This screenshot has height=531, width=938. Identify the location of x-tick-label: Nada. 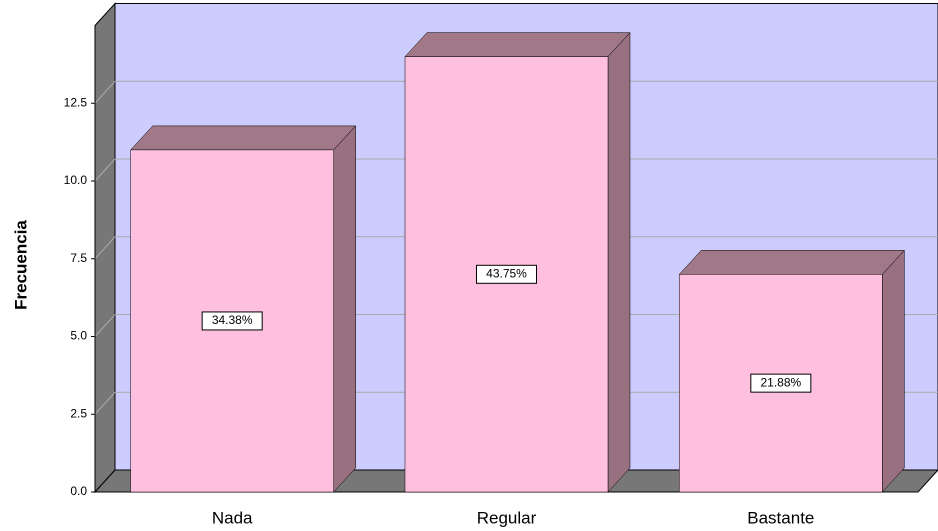
(232, 517).